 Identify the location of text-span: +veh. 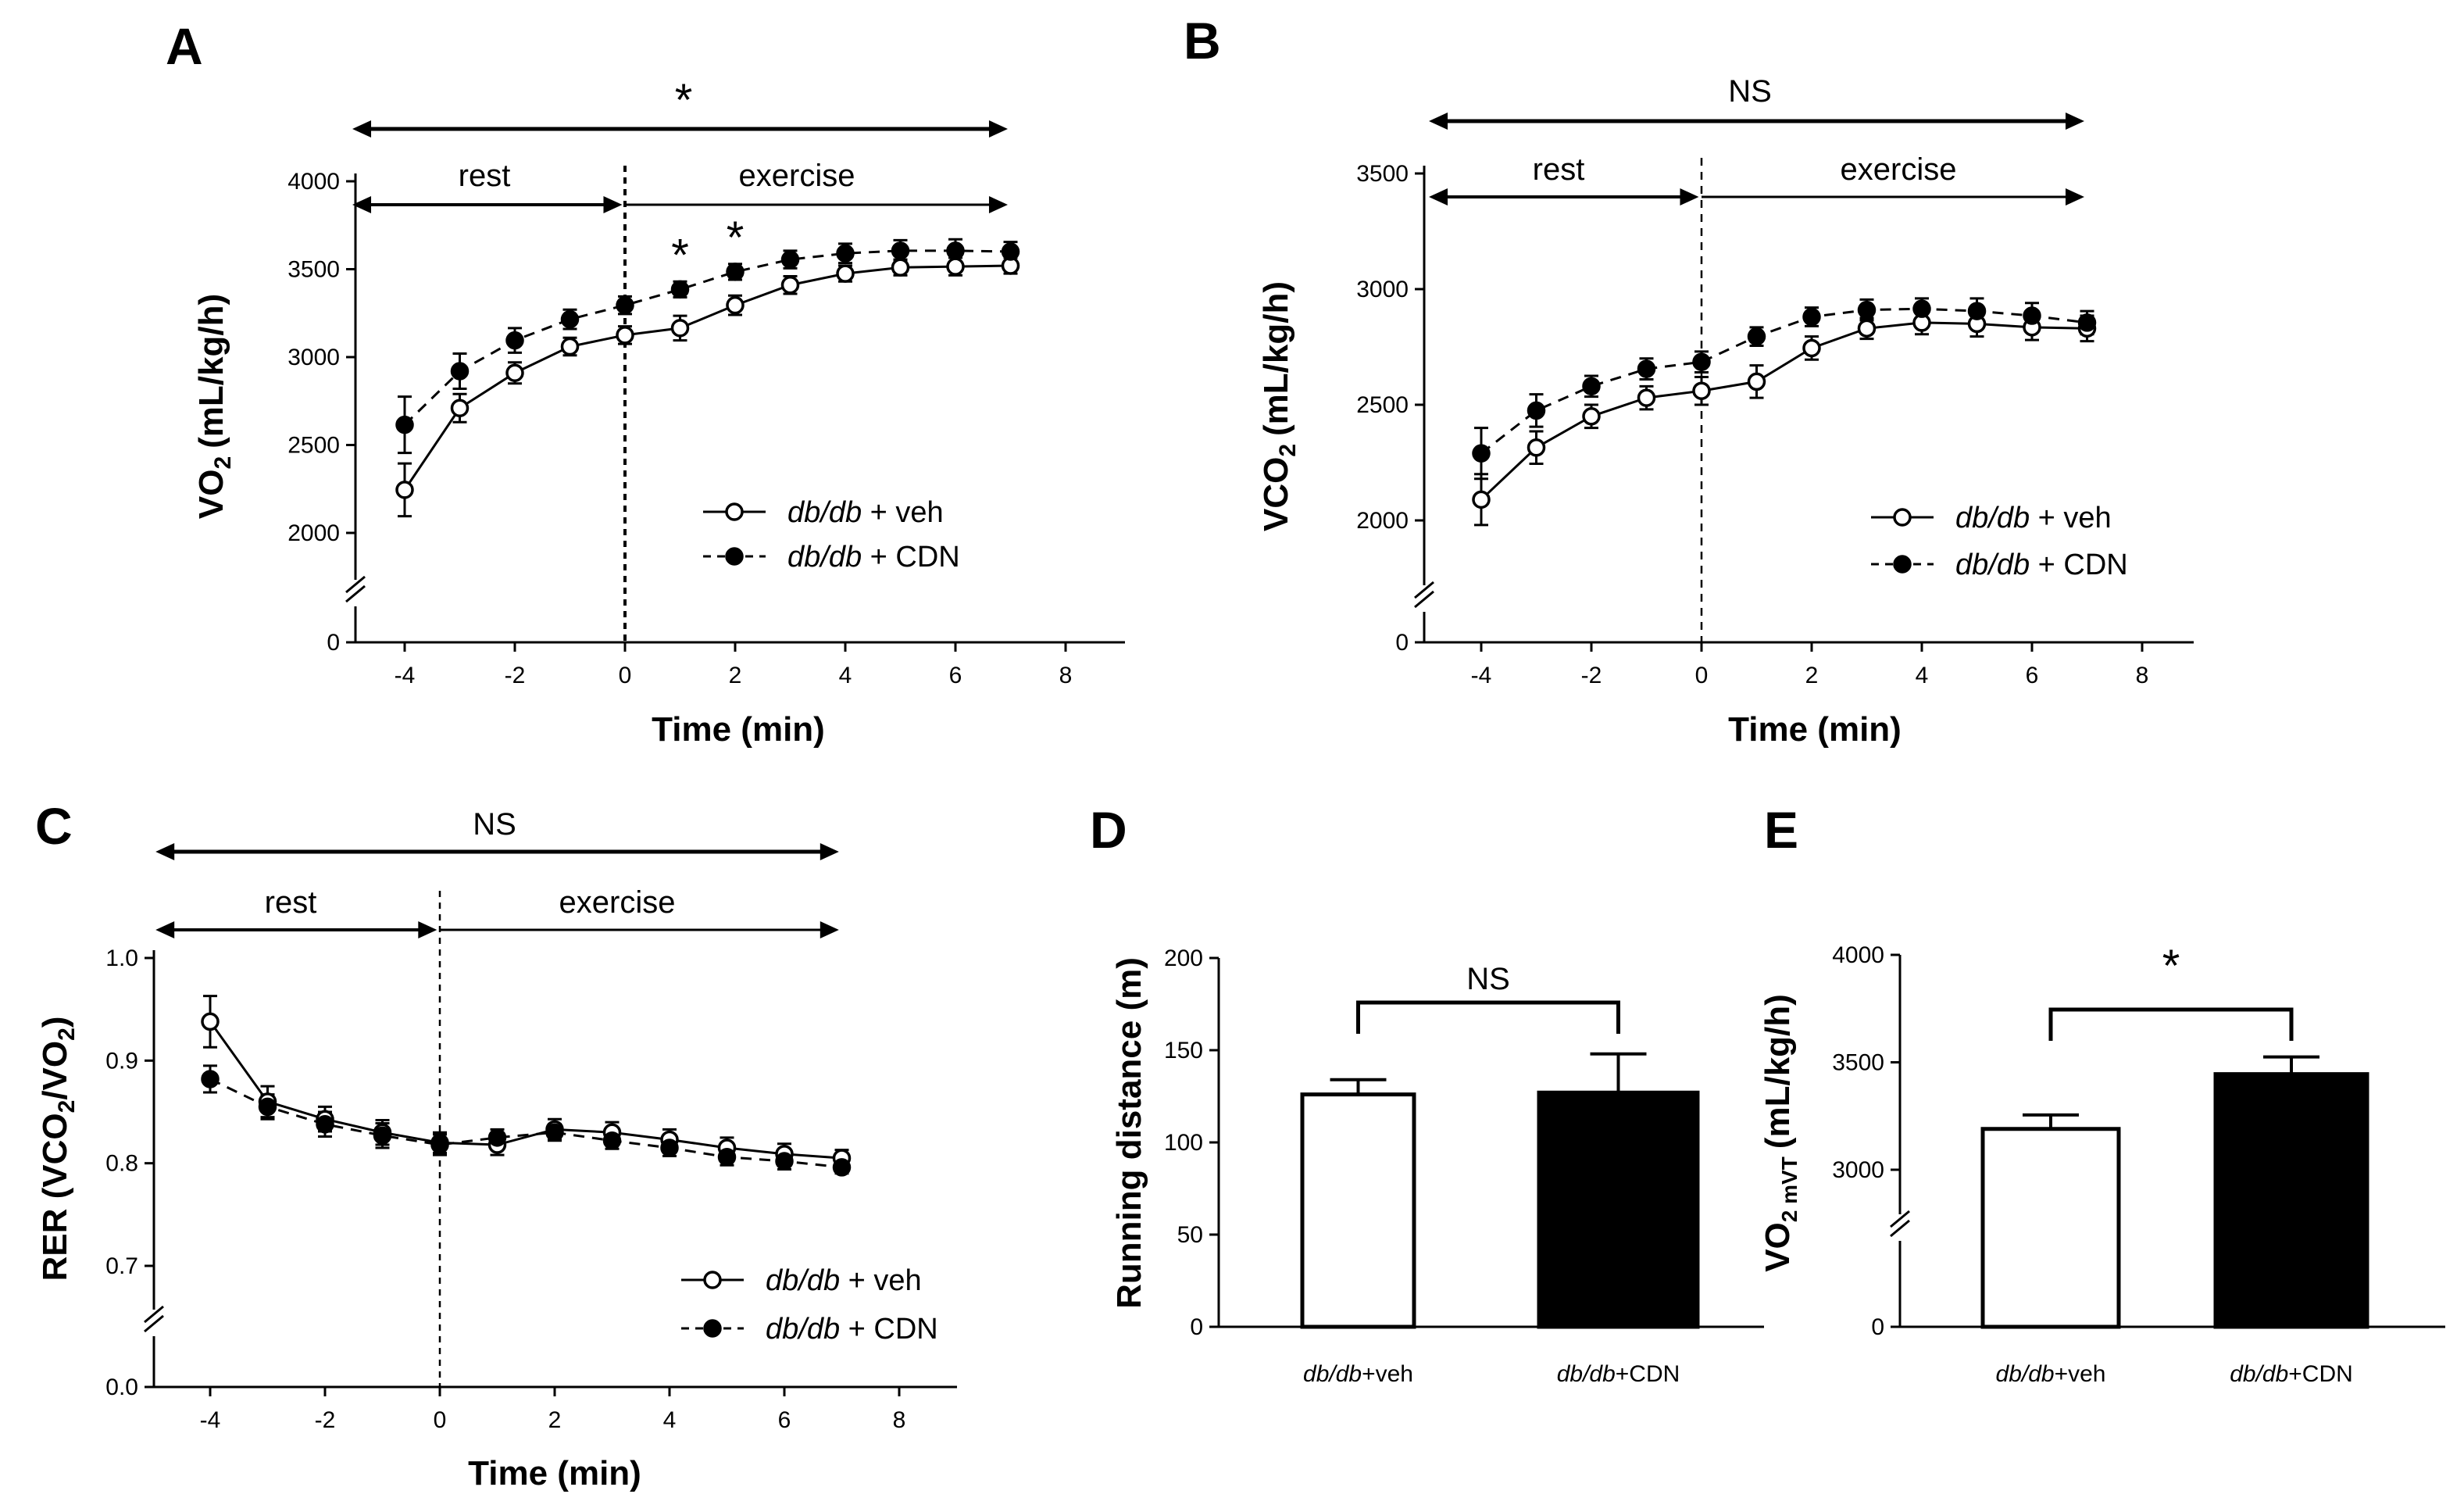
(1387, 1374).